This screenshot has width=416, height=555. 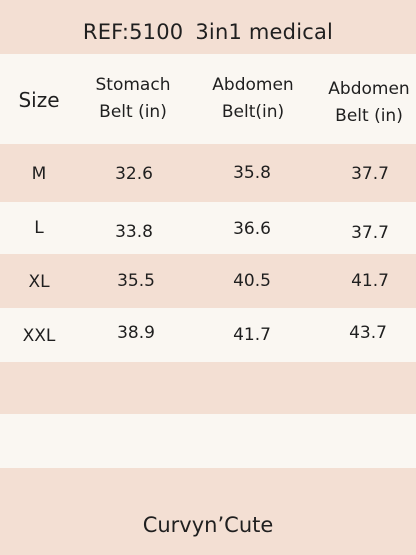 What do you see at coordinates (39, 100) in the screenshot?
I see `header-size: Size` at bounding box center [39, 100].